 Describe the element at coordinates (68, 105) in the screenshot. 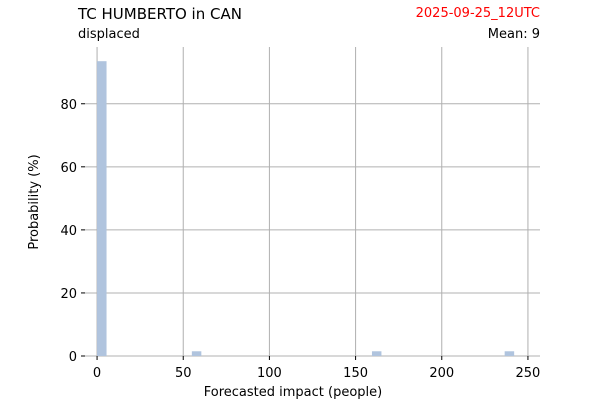

I see `y-tick-label: 80` at that location.